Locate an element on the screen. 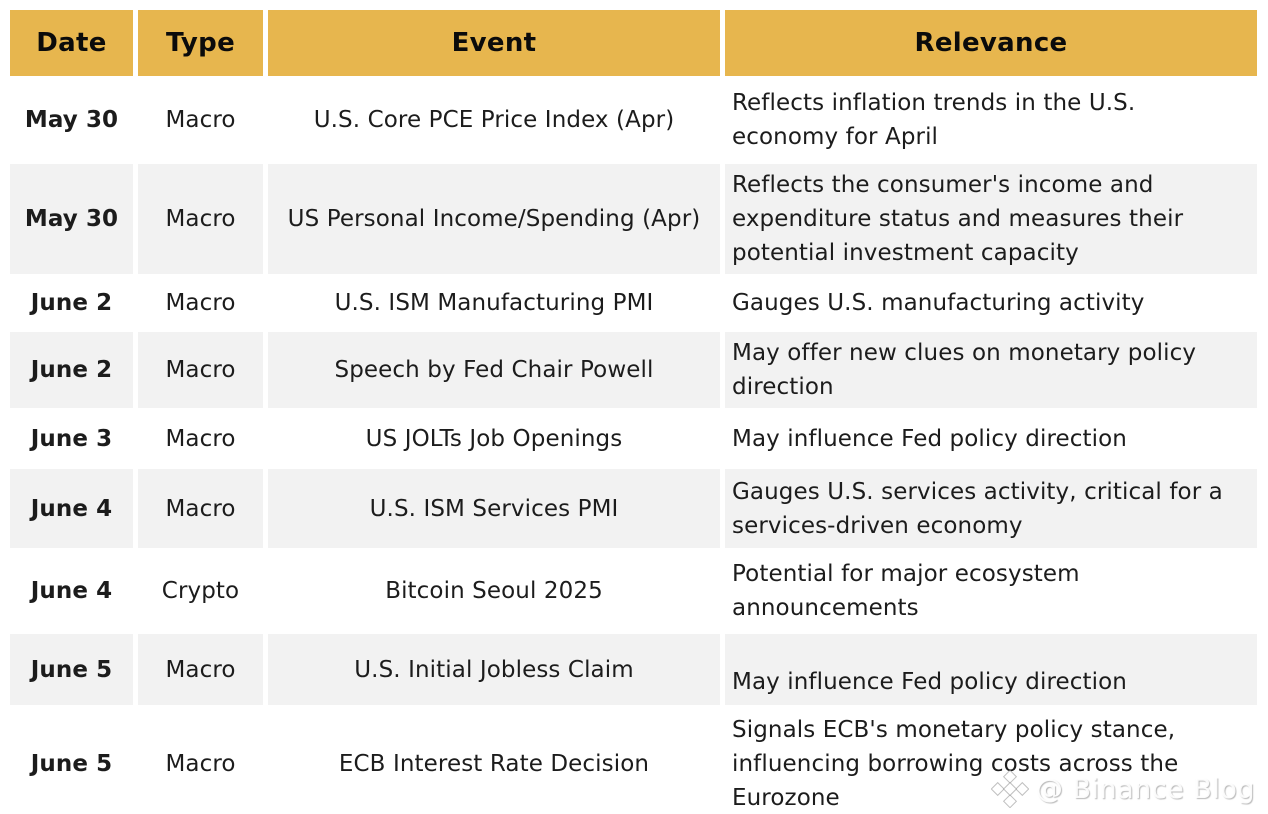 This screenshot has width=1268, height=814. event-cell: ECB Interest Rate Decision is located at coordinates (494, 761).